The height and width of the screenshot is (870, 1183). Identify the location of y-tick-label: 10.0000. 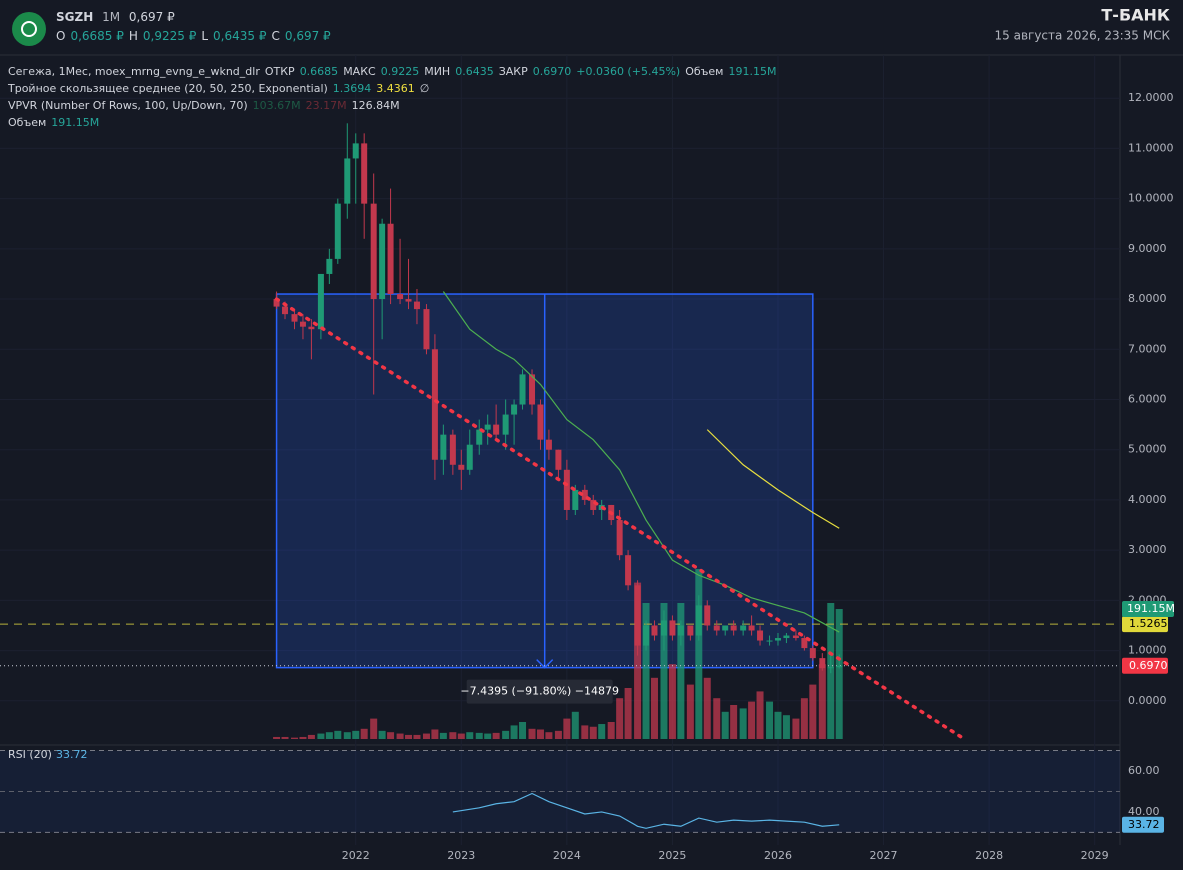
(1151, 198).